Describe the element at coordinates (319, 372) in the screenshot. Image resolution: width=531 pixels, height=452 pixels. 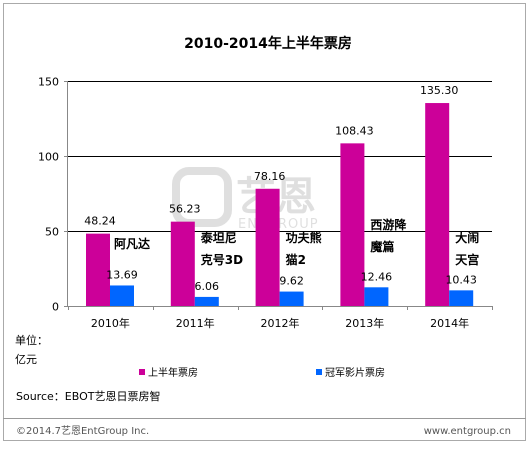
I see `legend-swatch-champion` at that location.